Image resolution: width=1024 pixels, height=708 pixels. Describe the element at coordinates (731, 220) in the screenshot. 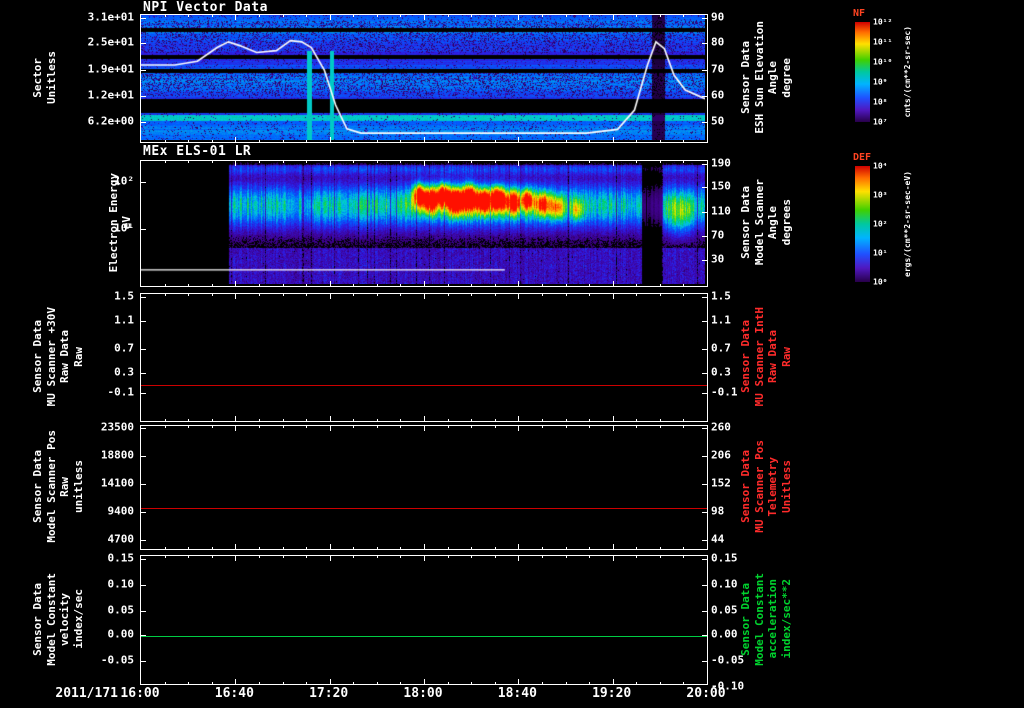

I see `panel2-right-axis-ticks: 190 150 110 70 30` at that location.